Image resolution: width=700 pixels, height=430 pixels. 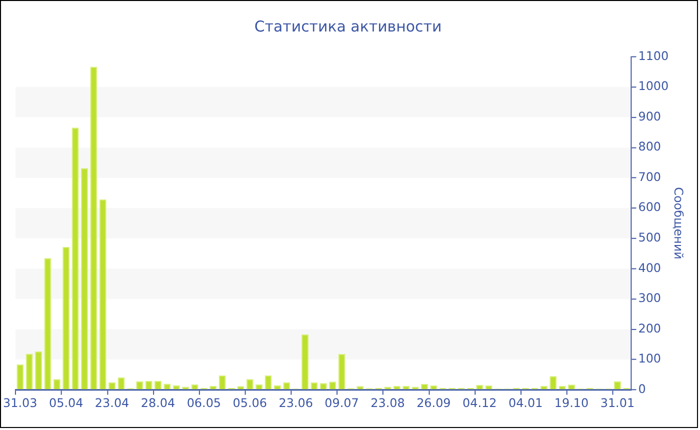 I want to click on x-tick-label: 28.04, so click(x=158, y=403).